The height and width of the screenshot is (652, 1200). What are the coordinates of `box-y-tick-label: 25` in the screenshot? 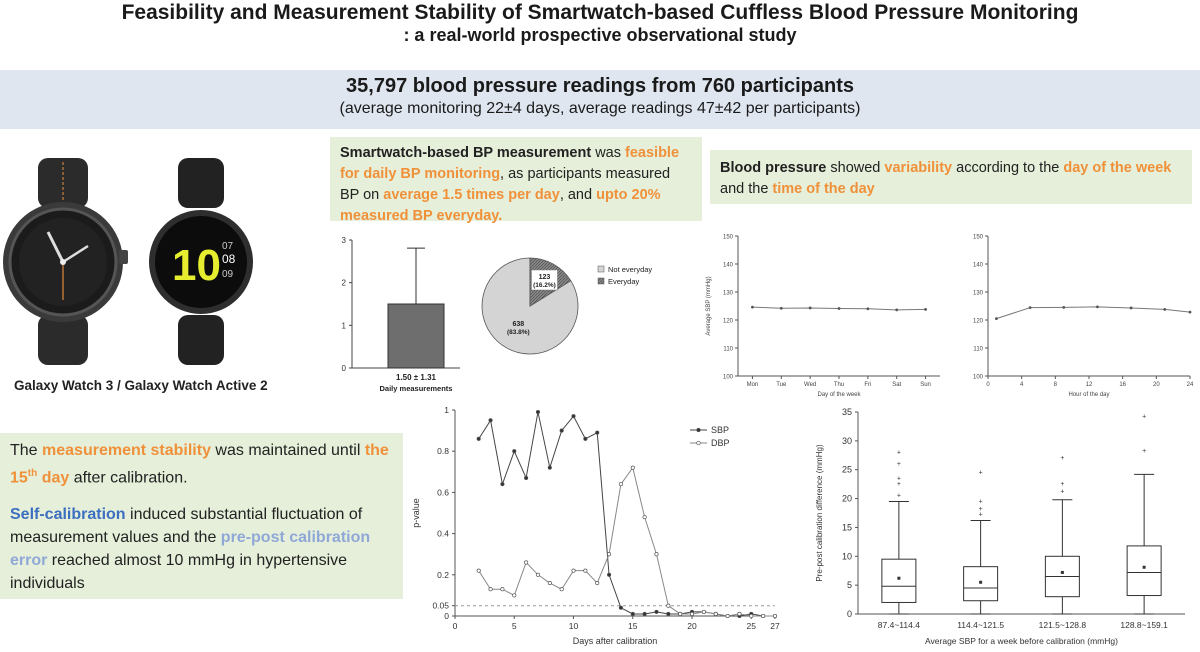 It's located at (847, 470).